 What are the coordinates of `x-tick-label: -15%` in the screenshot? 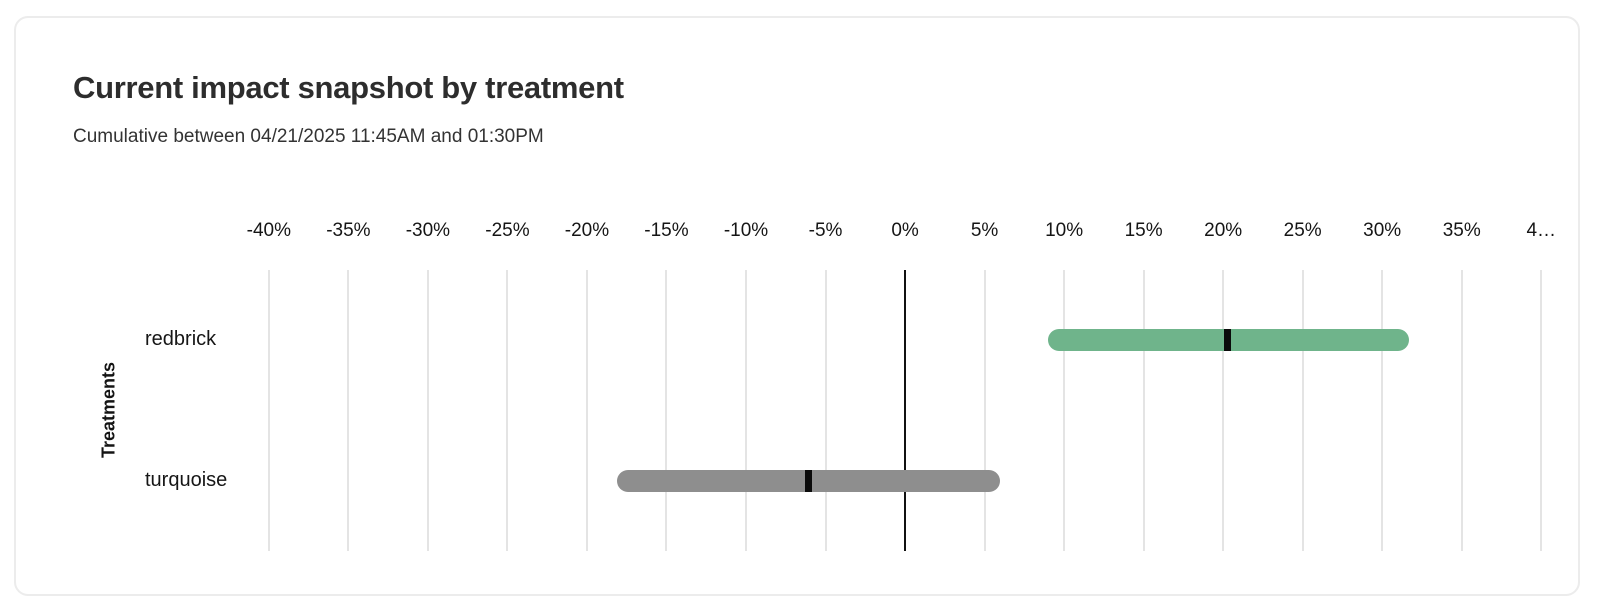 It's located at (666, 230).